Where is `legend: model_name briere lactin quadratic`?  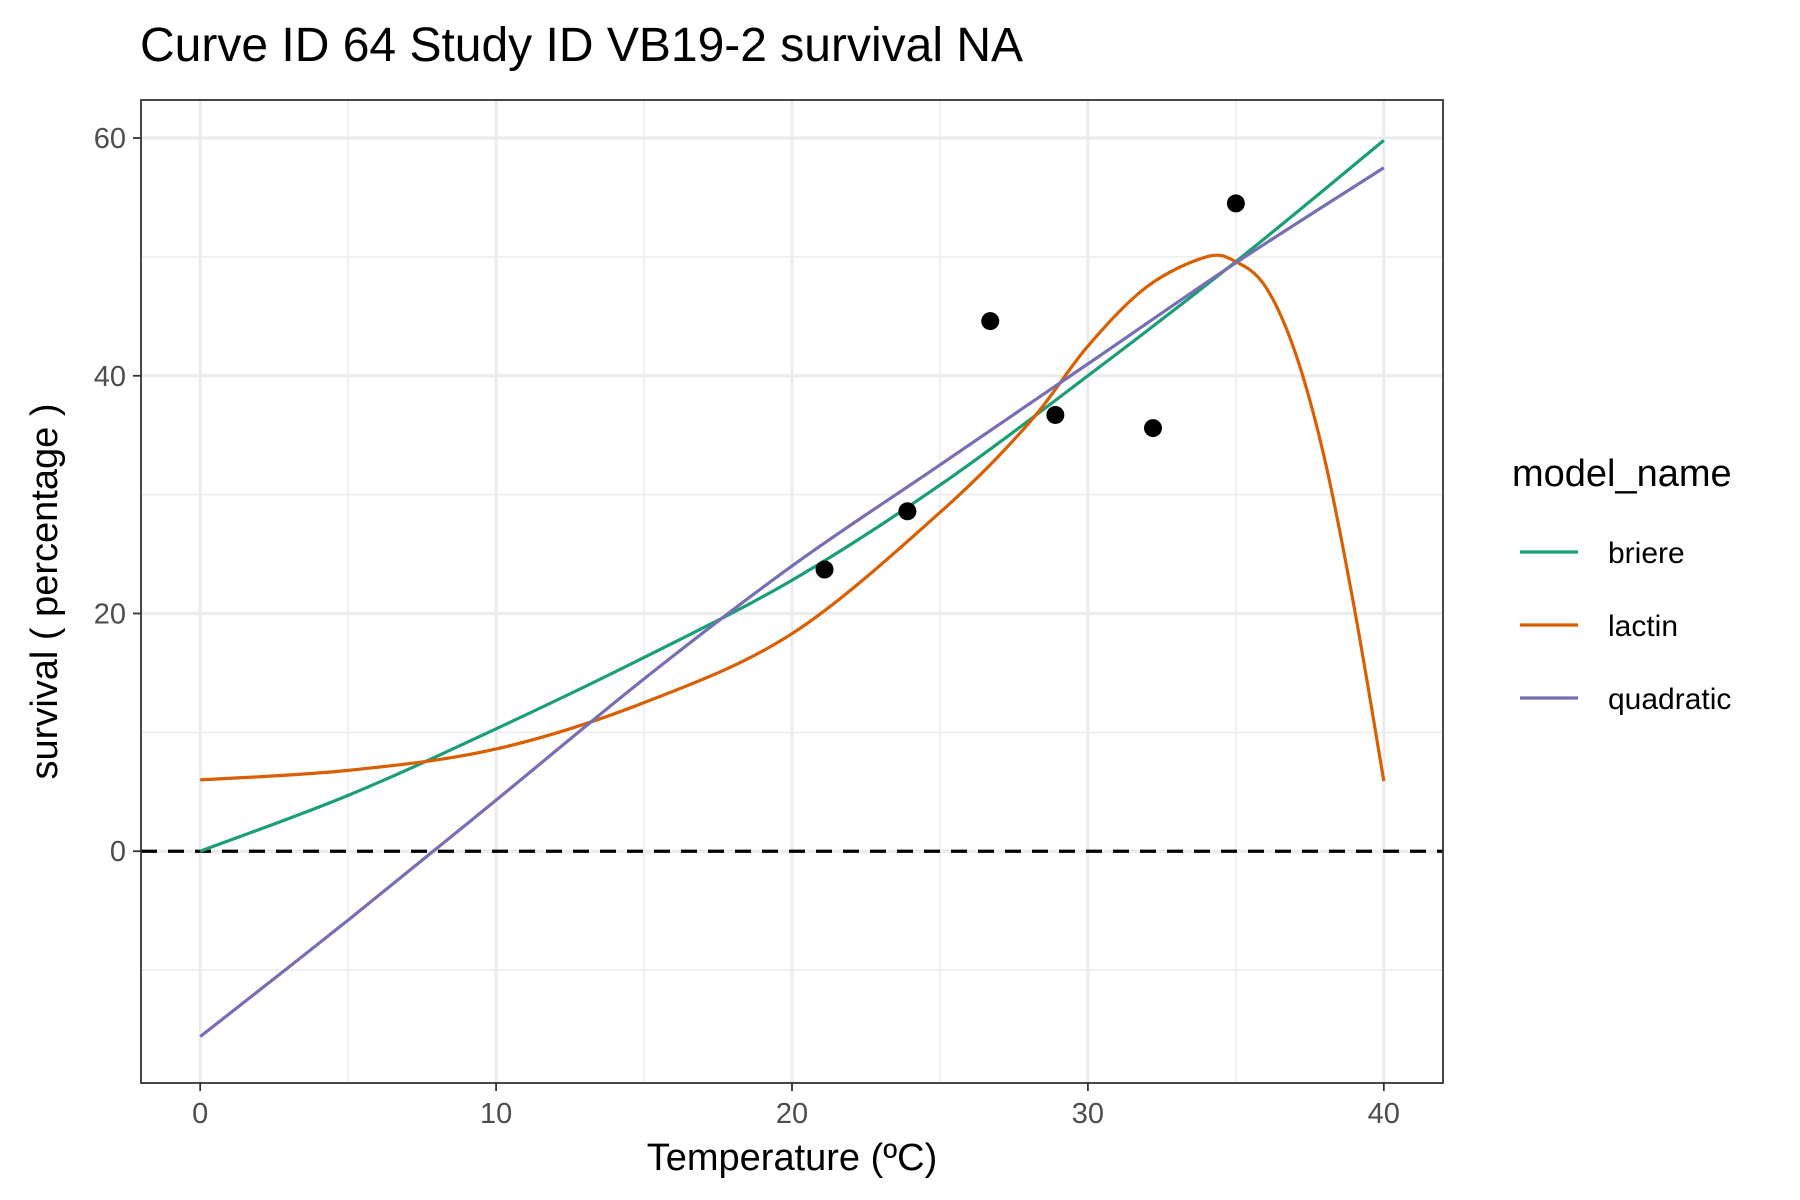
legend: model_name briere lactin quadratic is located at coordinates (1622, 584).